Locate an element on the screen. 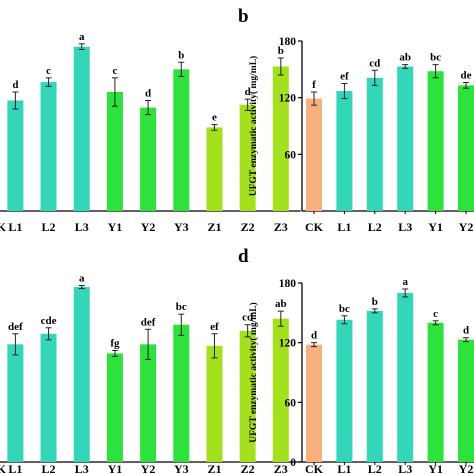 The width and height of the screenshot is (474, 474). significance-label: def is located at coordinates (15, 327).